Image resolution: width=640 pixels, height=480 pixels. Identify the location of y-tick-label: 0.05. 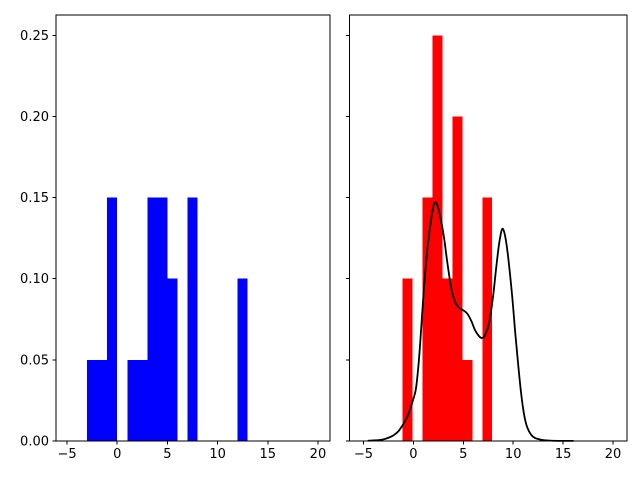
(34, 360).